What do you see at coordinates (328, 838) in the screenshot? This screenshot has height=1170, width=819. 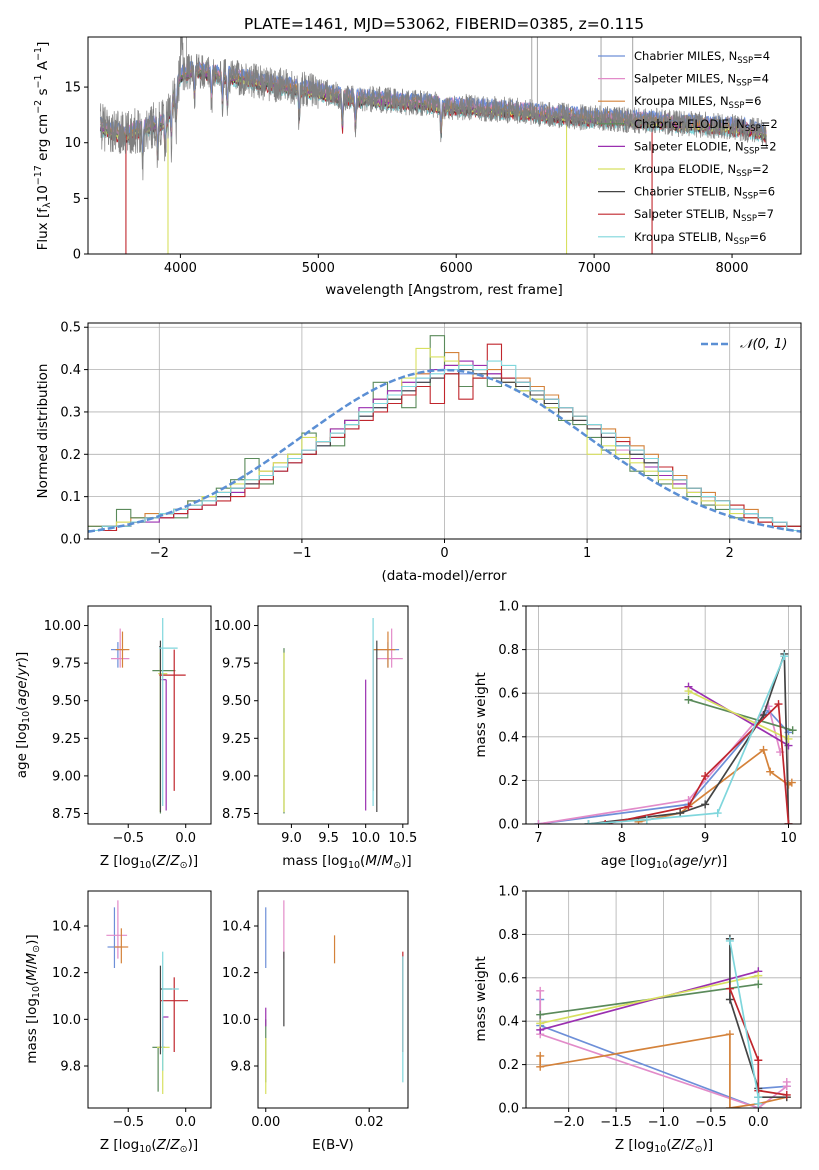 I see `x-tick-label: 9.5` at bounding box center [328, 838].